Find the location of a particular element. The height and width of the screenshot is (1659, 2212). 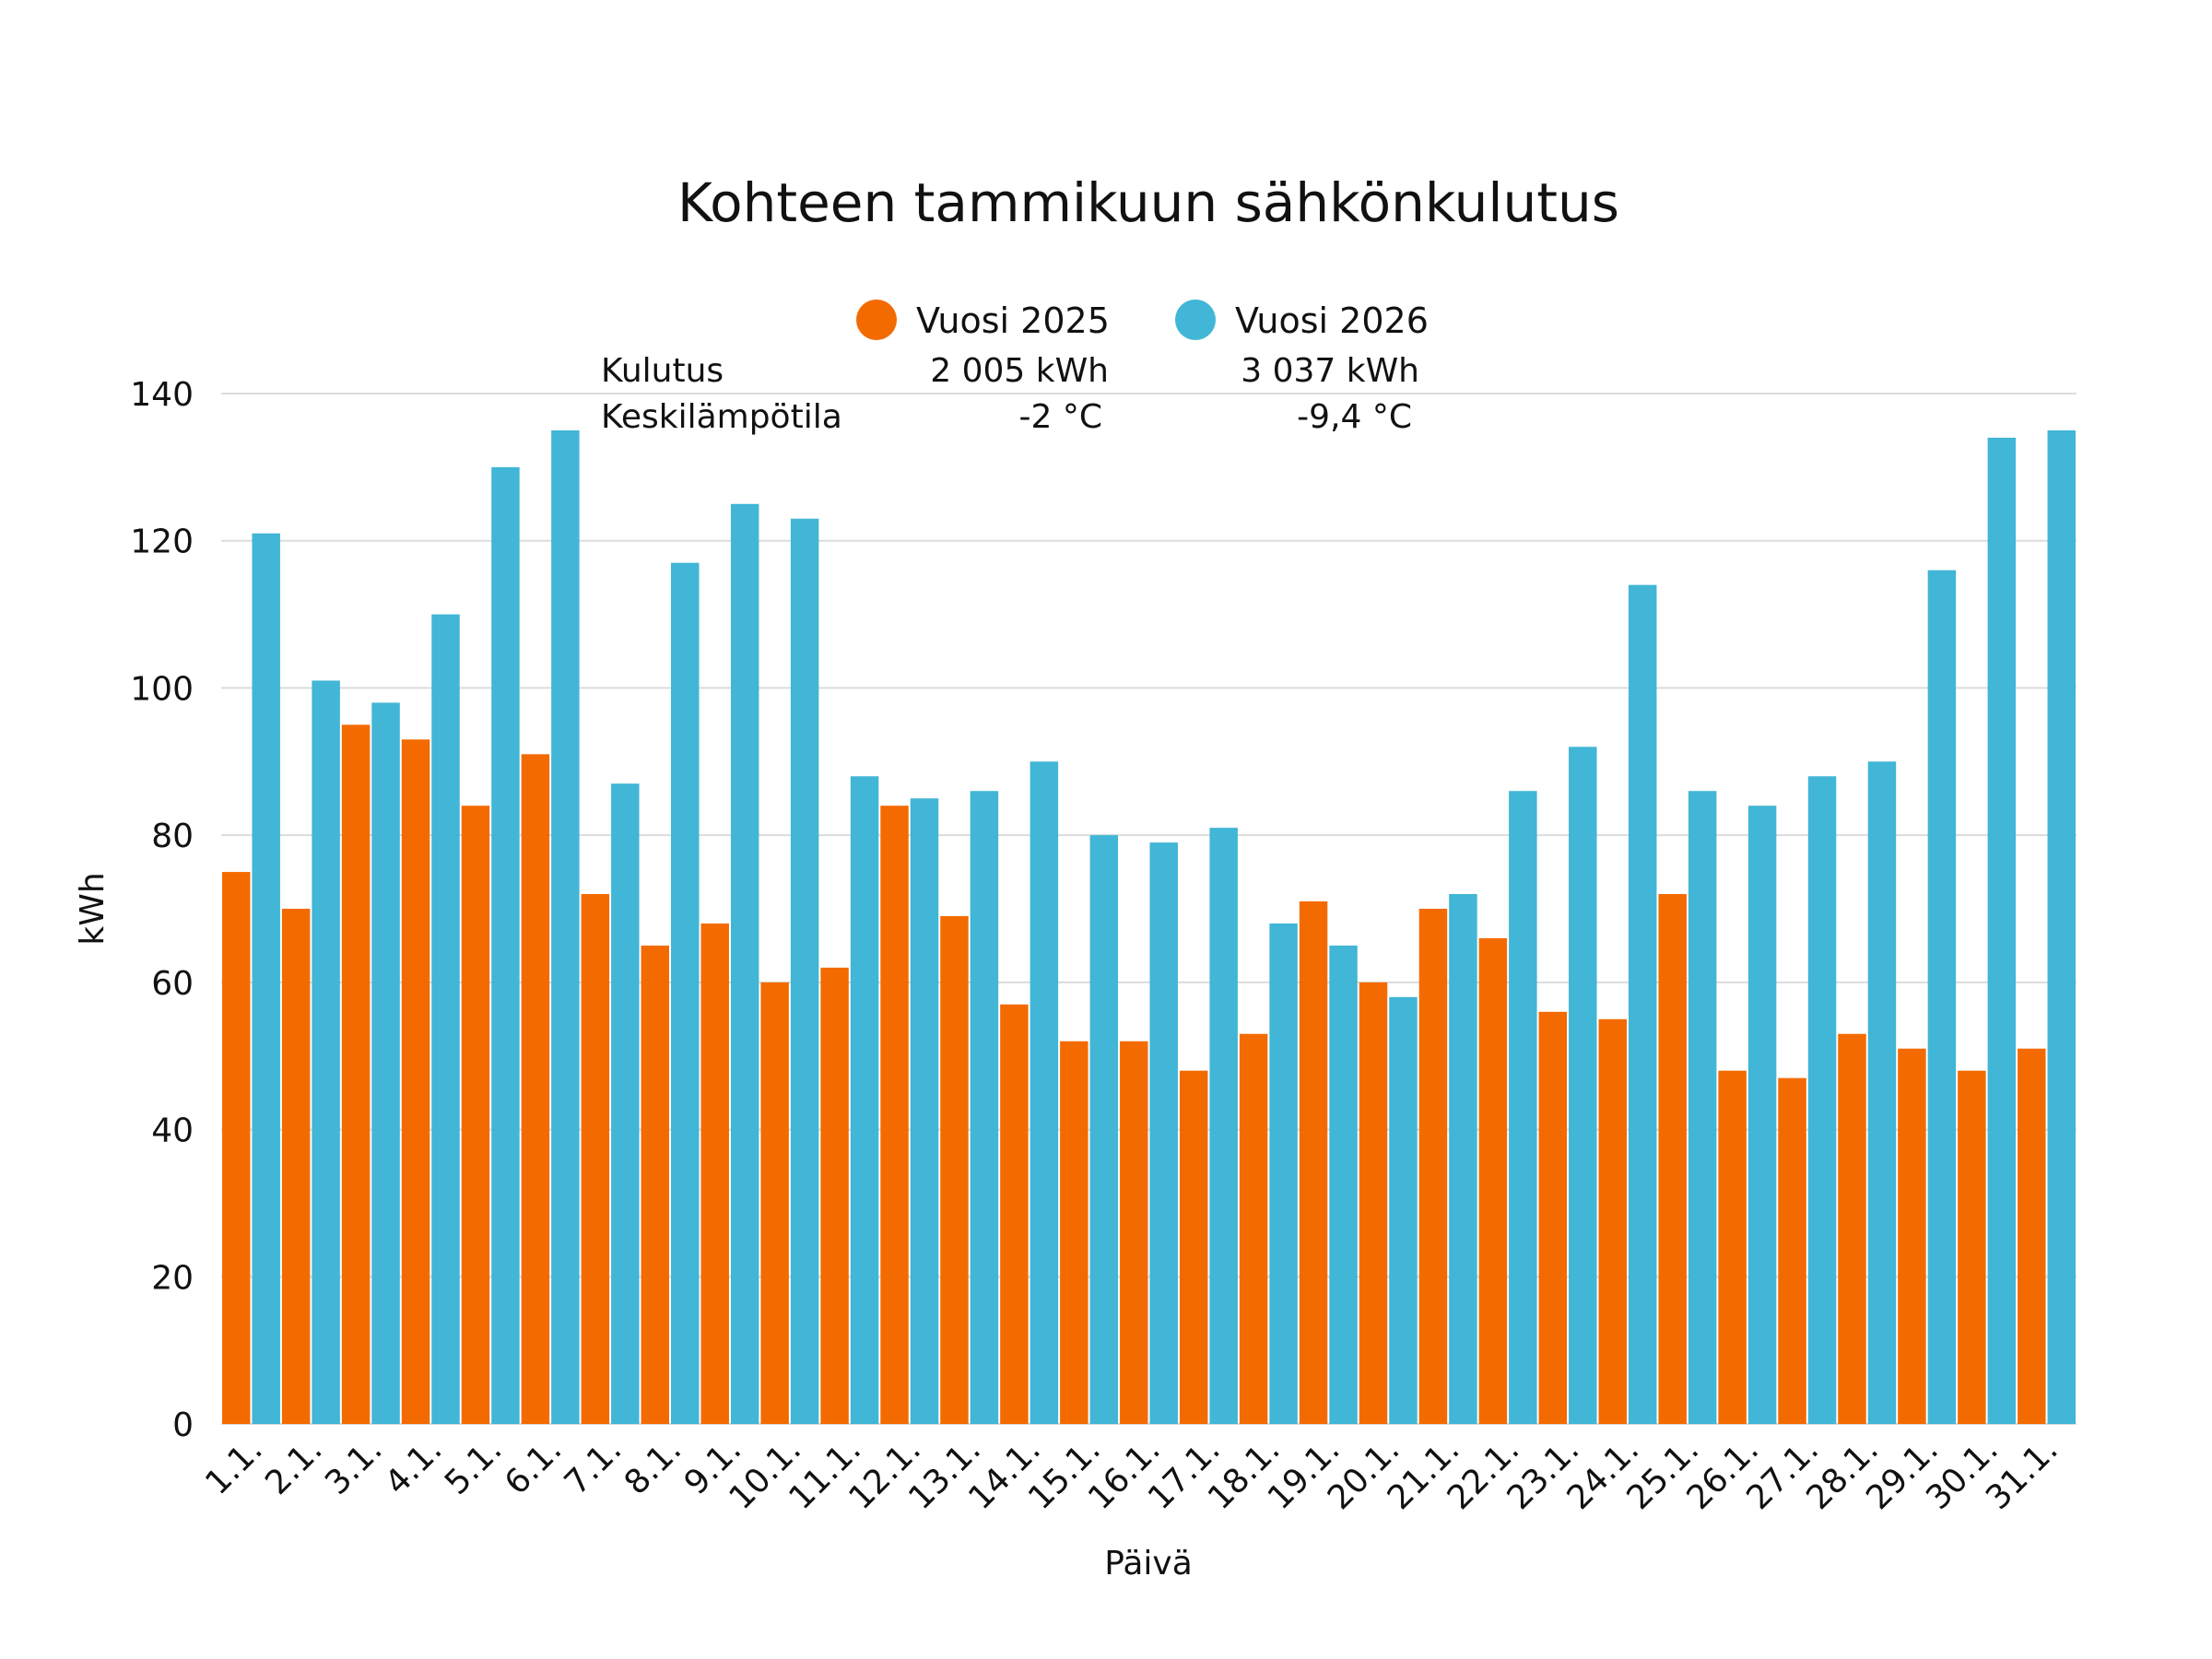

y-tick-label: 40 is located at coordinates (172, 1131).